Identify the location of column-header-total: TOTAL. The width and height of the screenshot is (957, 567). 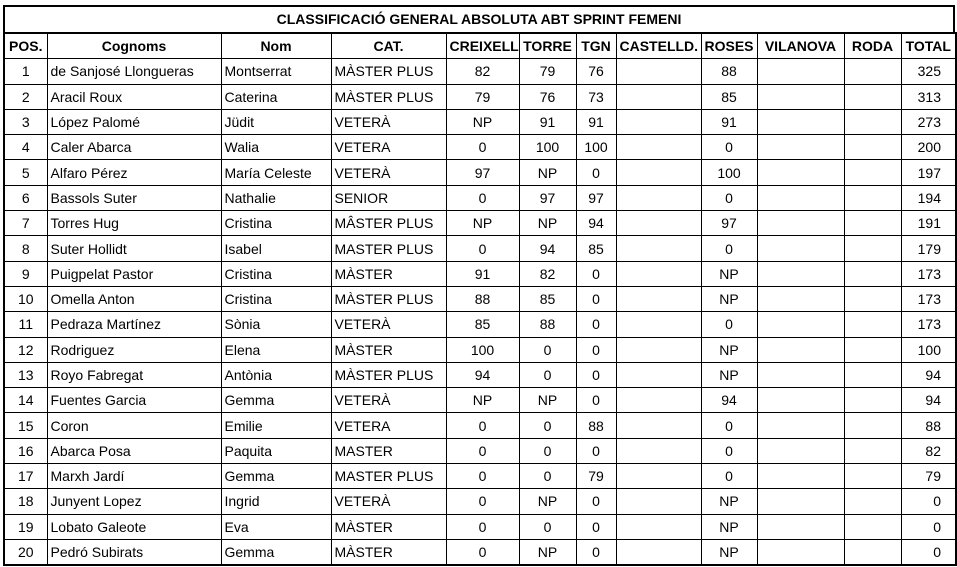
(928, 46).